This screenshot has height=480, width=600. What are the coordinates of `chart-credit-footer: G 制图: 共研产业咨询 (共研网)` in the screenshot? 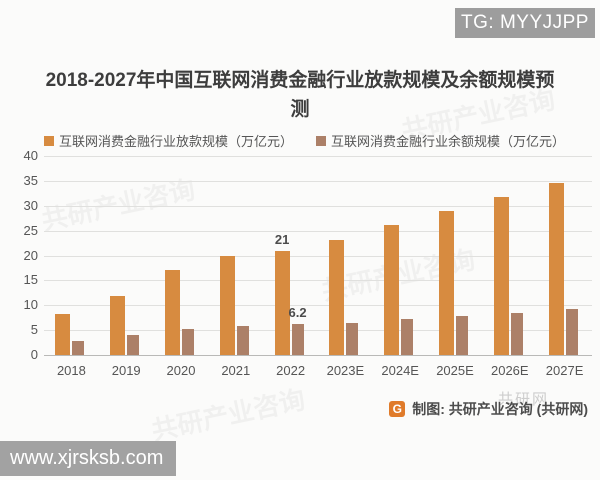 It's located at (488, 409).